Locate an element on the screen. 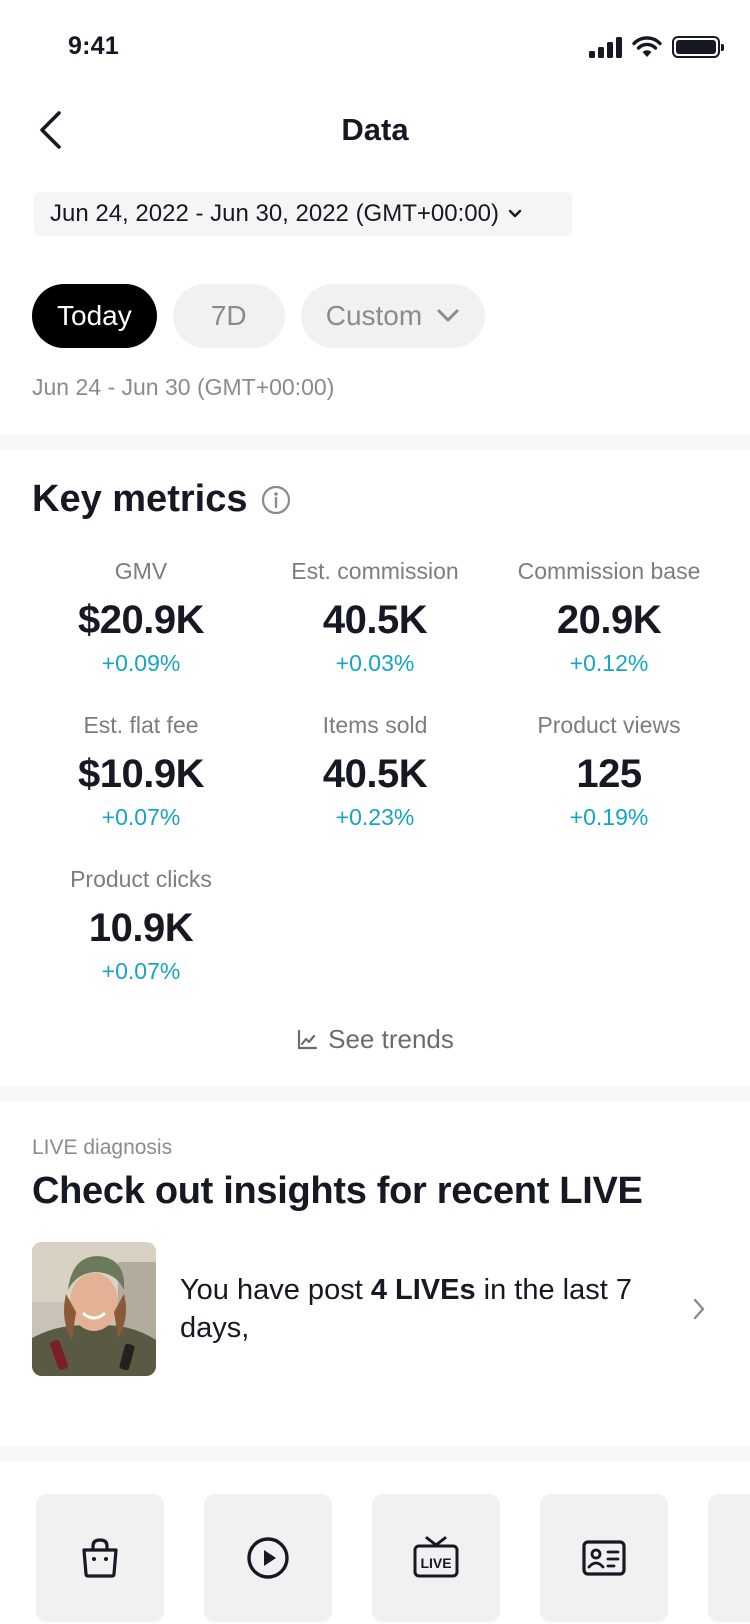  date-range-selector: Jun 24, 2022 - Jun 30, 2022 (GMT+00:00) is located at coordinates (303, 214).